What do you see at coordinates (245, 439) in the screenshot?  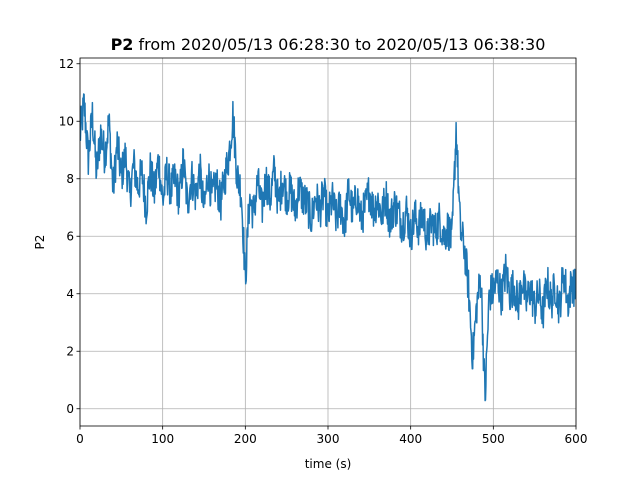 I see `x-tick-label: 200` at bounding box center [245, 439].